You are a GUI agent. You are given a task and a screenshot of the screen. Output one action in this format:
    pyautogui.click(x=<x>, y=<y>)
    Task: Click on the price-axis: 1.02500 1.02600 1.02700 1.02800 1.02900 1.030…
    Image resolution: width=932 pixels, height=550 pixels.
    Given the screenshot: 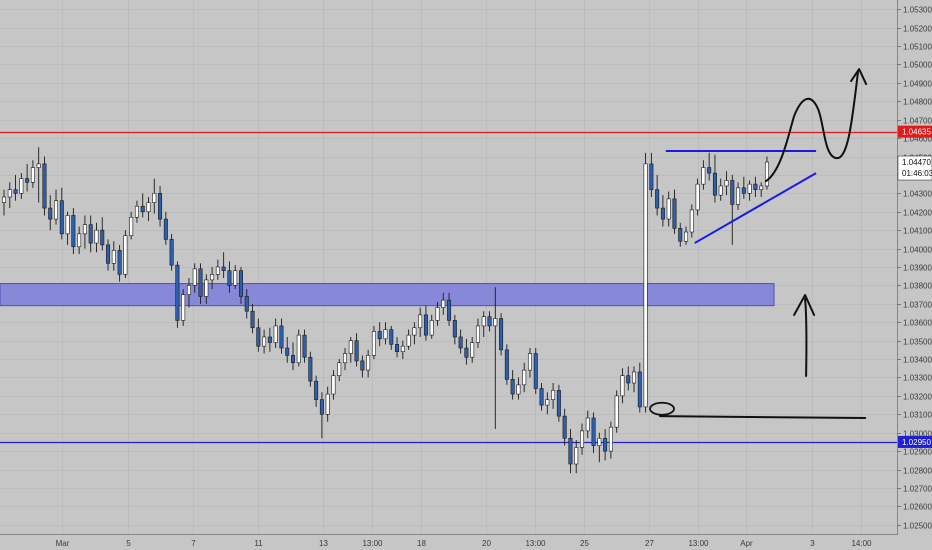 What is the action you would take?
    pyautogui.click(x=914, y=275)
    